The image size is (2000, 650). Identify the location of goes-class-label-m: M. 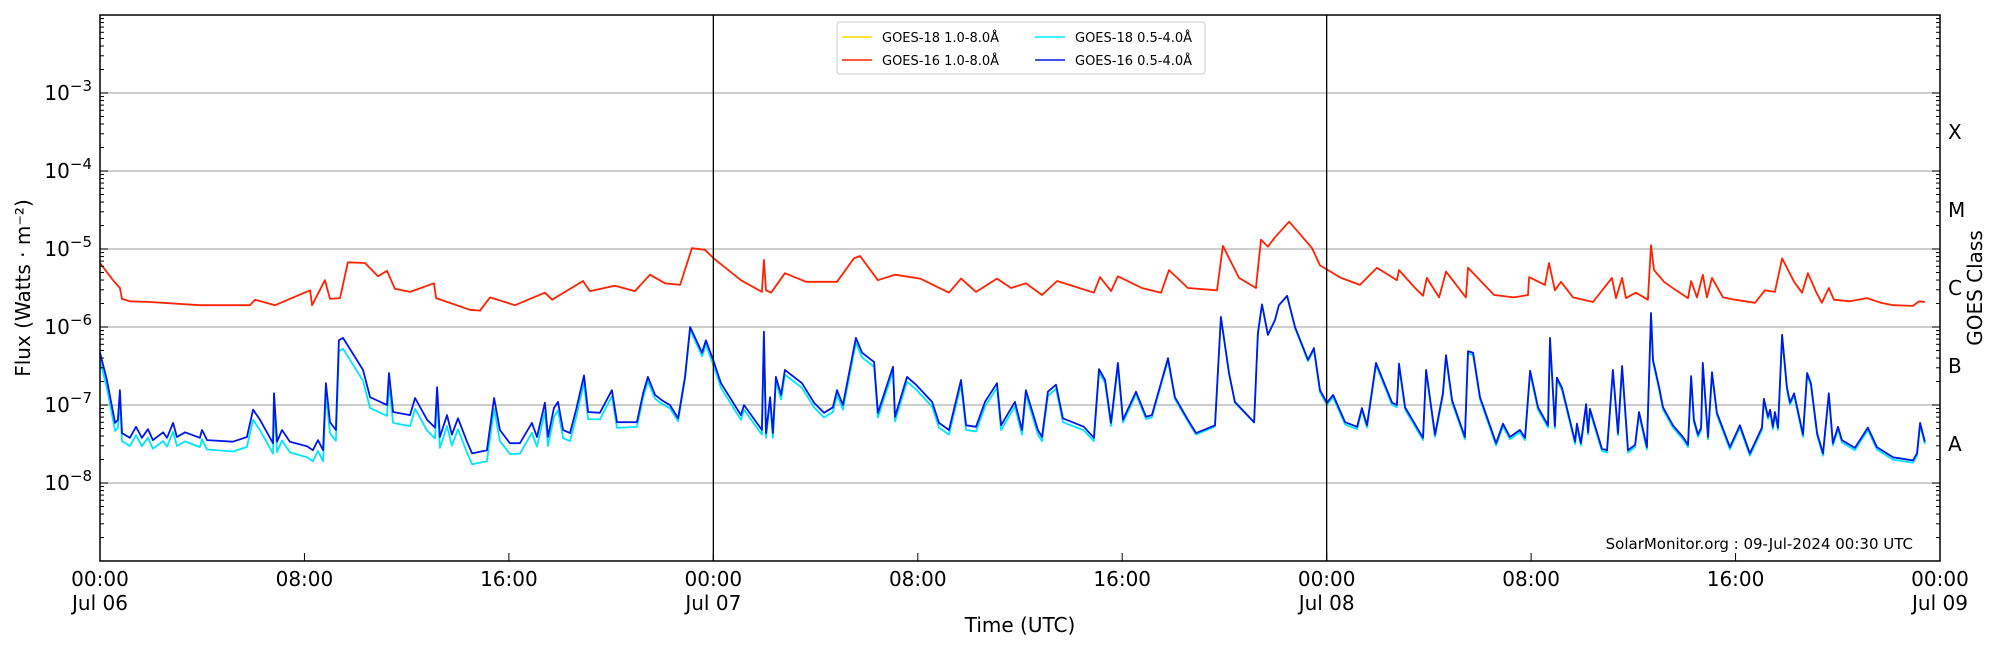
(1956, 210).